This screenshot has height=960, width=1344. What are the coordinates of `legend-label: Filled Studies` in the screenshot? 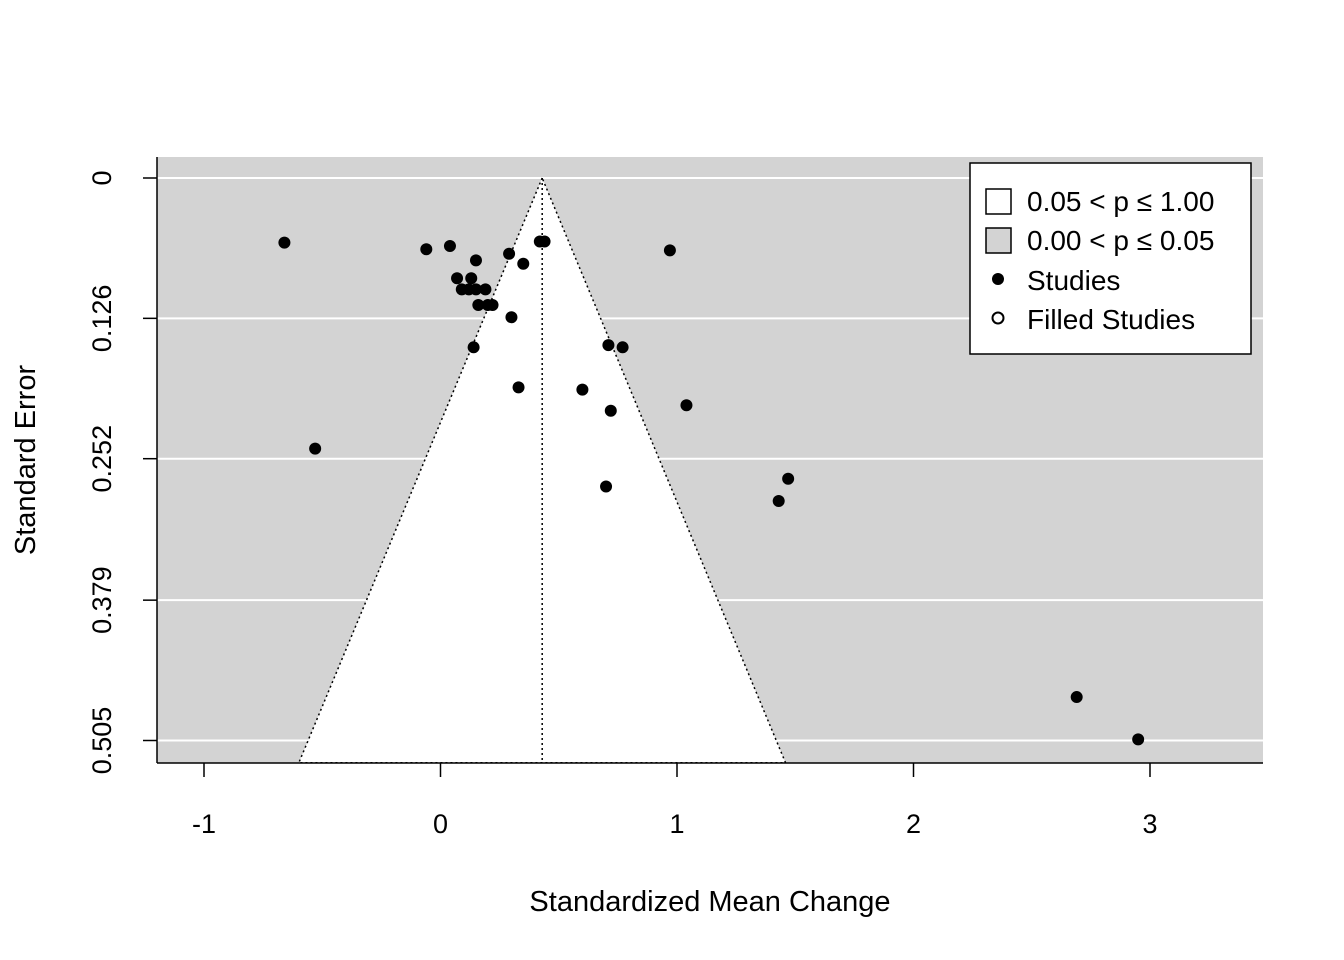 It's located at (1111, 319).